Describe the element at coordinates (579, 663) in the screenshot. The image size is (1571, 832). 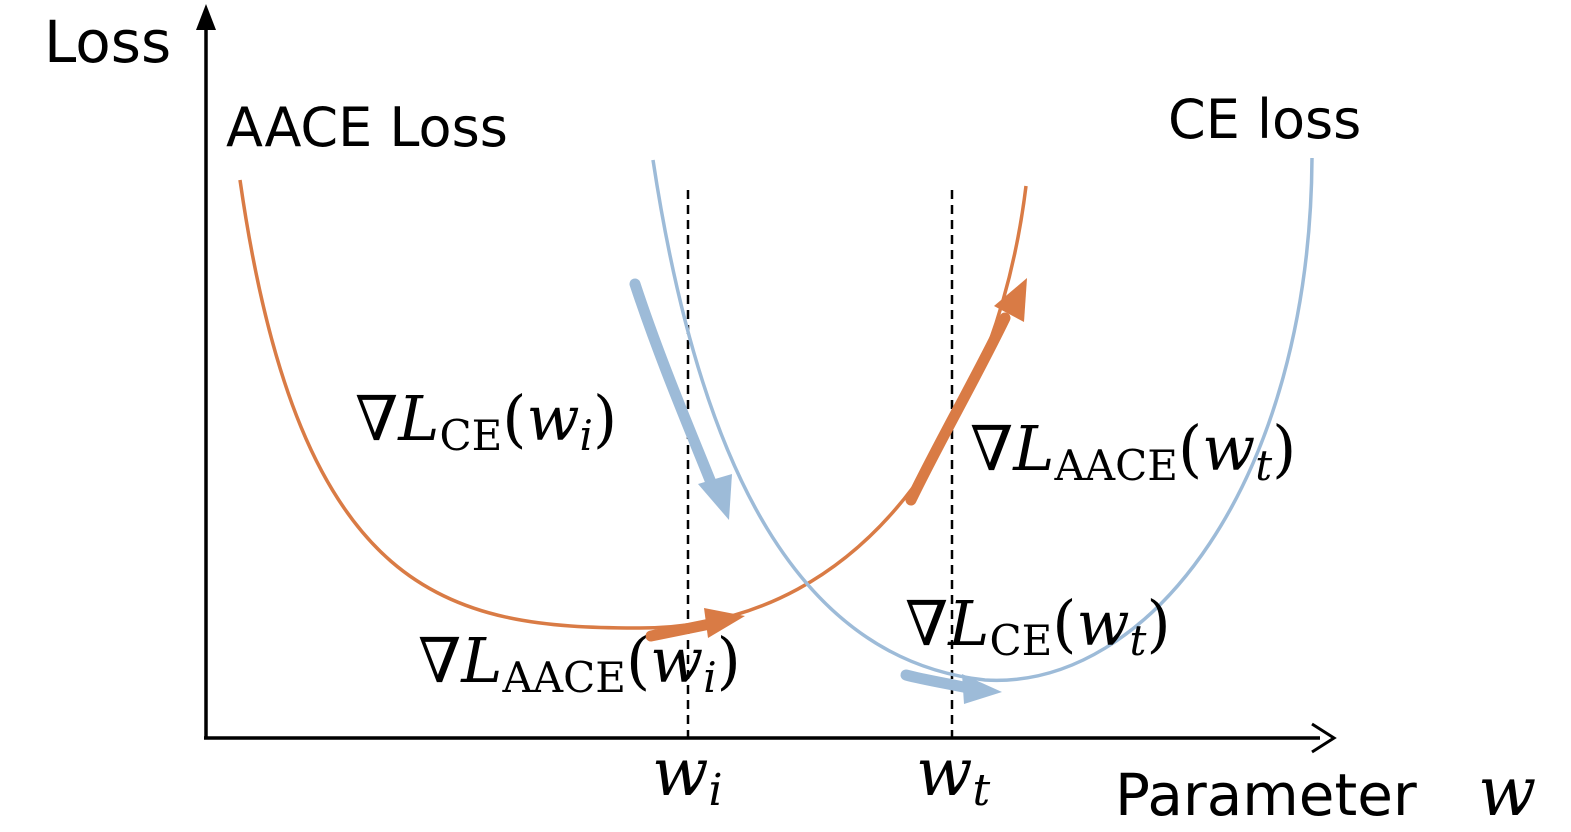
I see `grad-aace-wi-label: ∇LAACE(wi)` at that location.